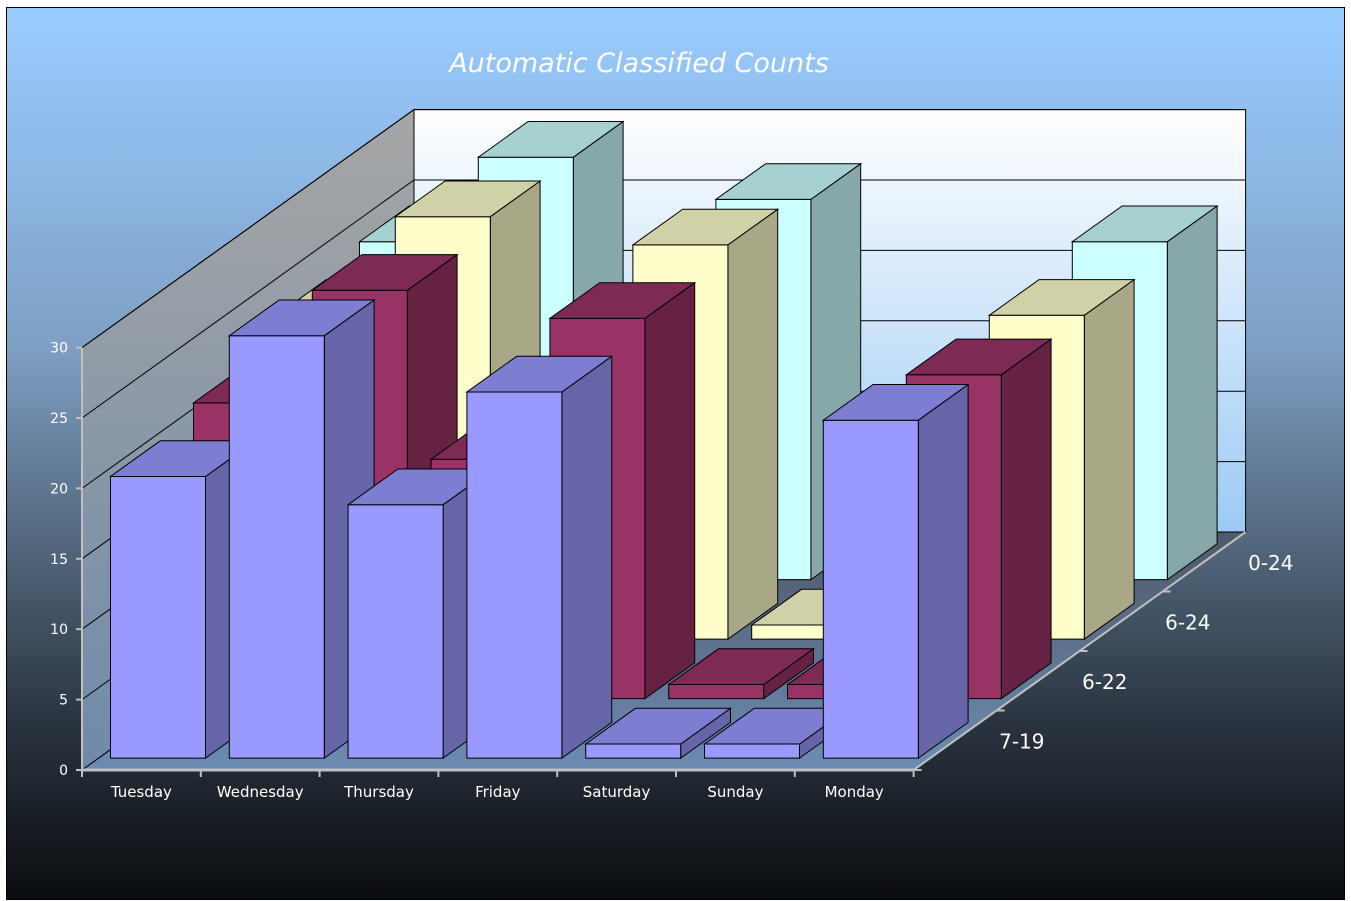 The image size is (1351, 901). Describe the element at coordinates (59, 560) in the screenshot. I see `y-tick-label: 15` at that location.